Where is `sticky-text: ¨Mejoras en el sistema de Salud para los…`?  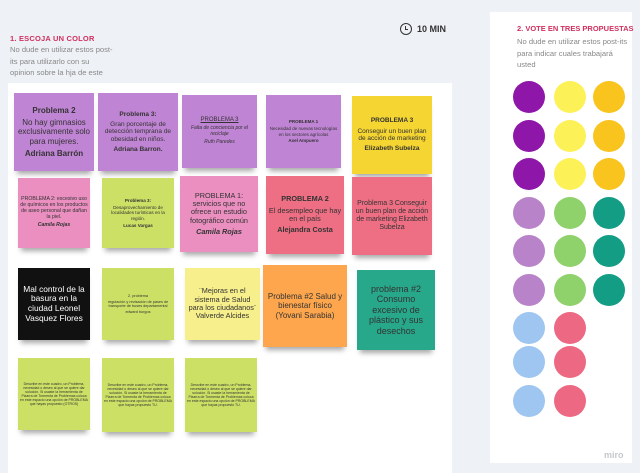 sticky-text: ¨Mejoras en el sistema de Salud para los… is located at coordinates (222, 303).